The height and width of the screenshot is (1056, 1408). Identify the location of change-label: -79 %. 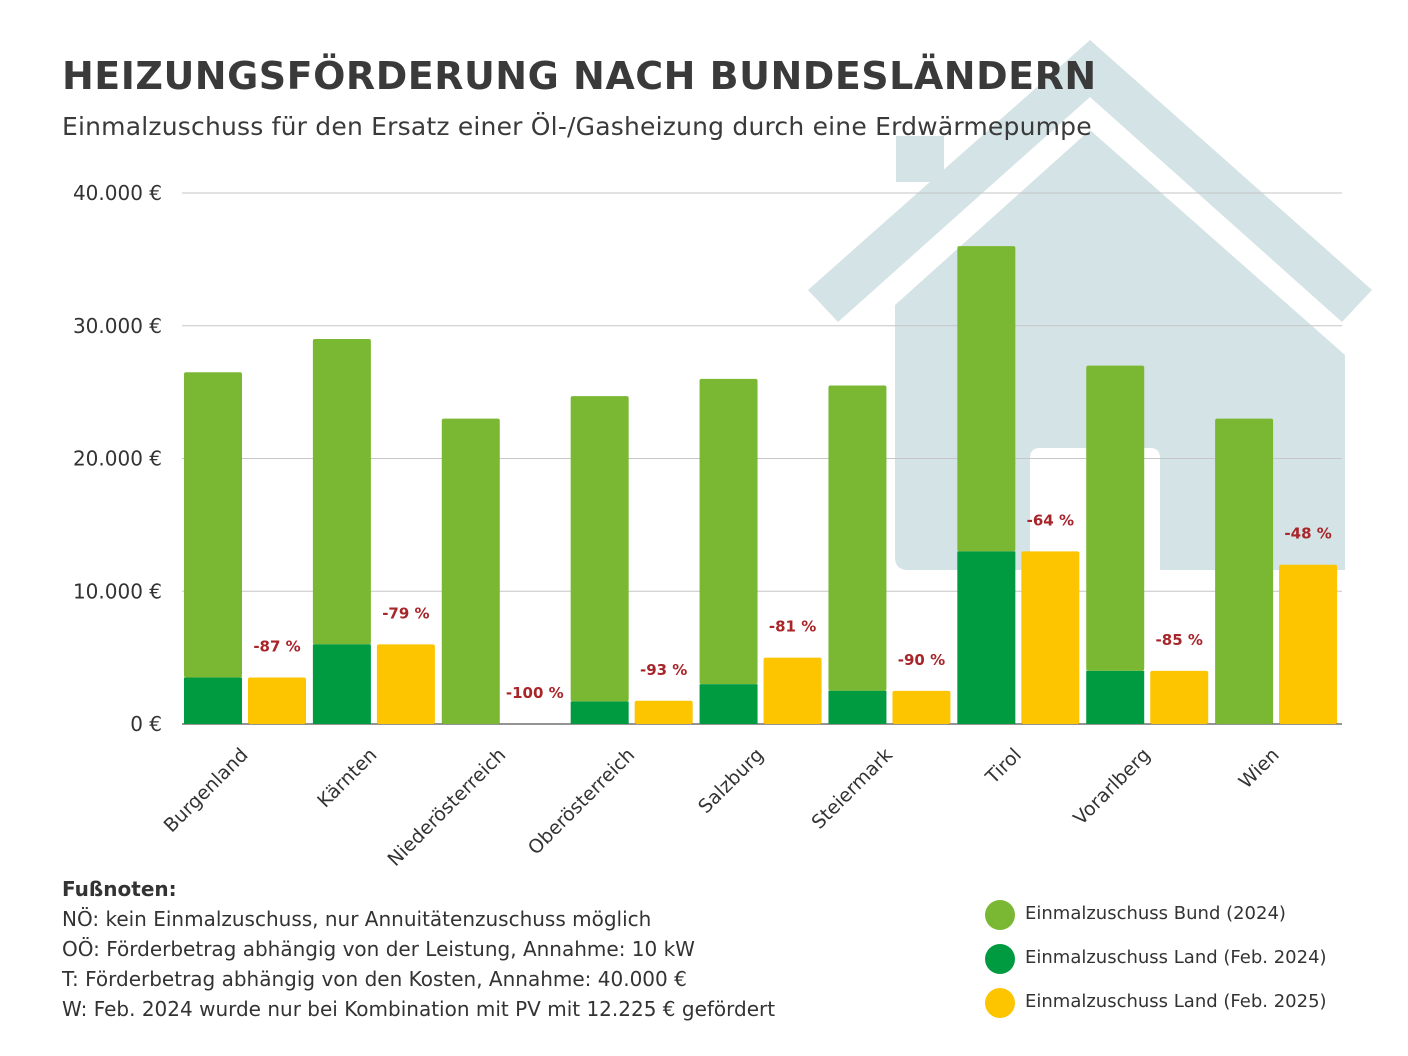
(405, 613).